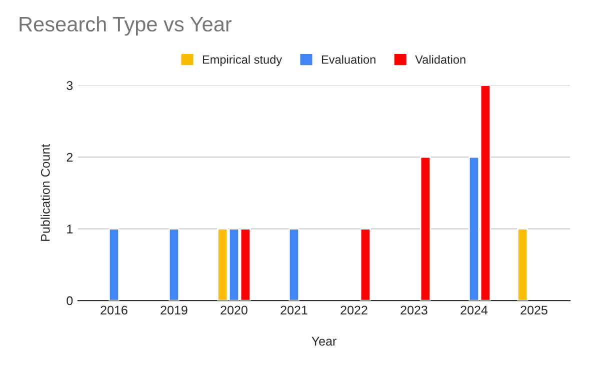  Describe the element at coordinates (242, 60) in the screenshot. I see `legend-label: Empirical study` at that location.